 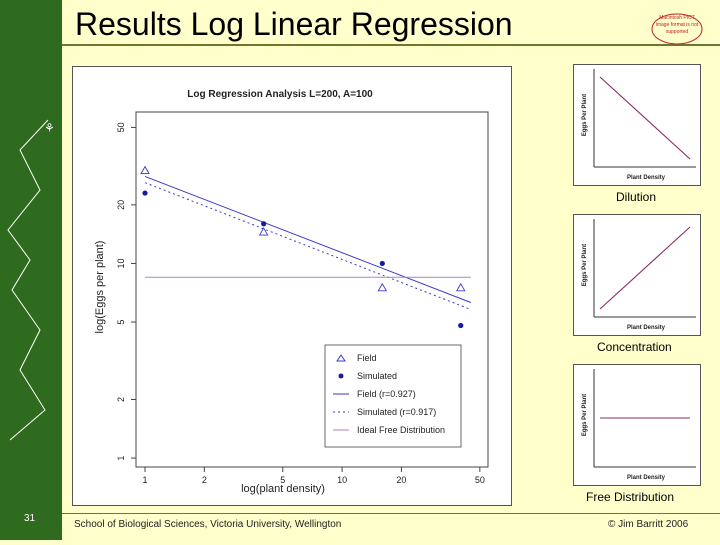 I want to click on sidebar: ⚘ 31, so click(x=31, y=270).